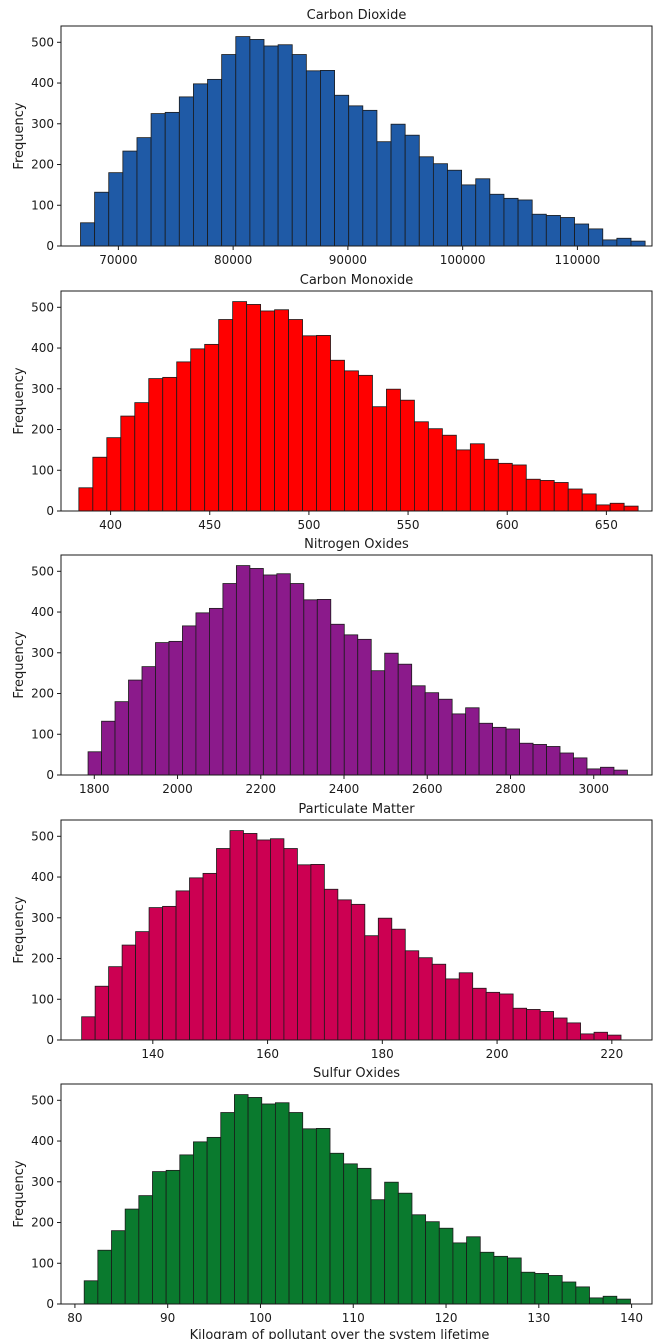 This screenshot has height=1344, width=662. Describe the element at coordinates (42, 653) in the screenshot. I see `nitrogen-oxides-y-tick-label: 300` at that location.